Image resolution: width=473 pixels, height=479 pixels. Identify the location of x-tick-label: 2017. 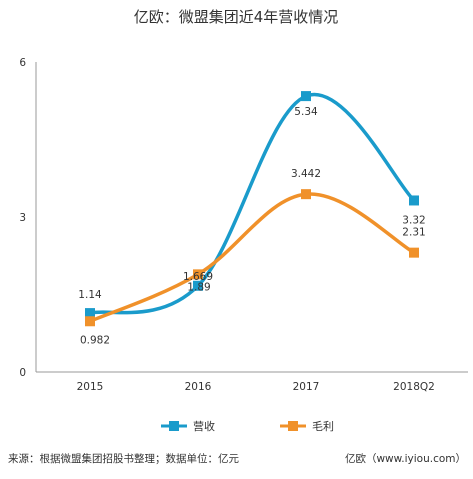
(306, 387).